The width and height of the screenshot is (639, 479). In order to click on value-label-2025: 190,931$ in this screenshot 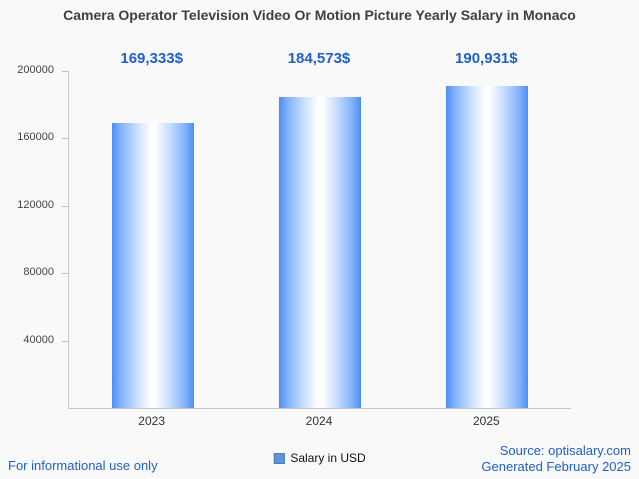, I will do `click(486, 58)`.